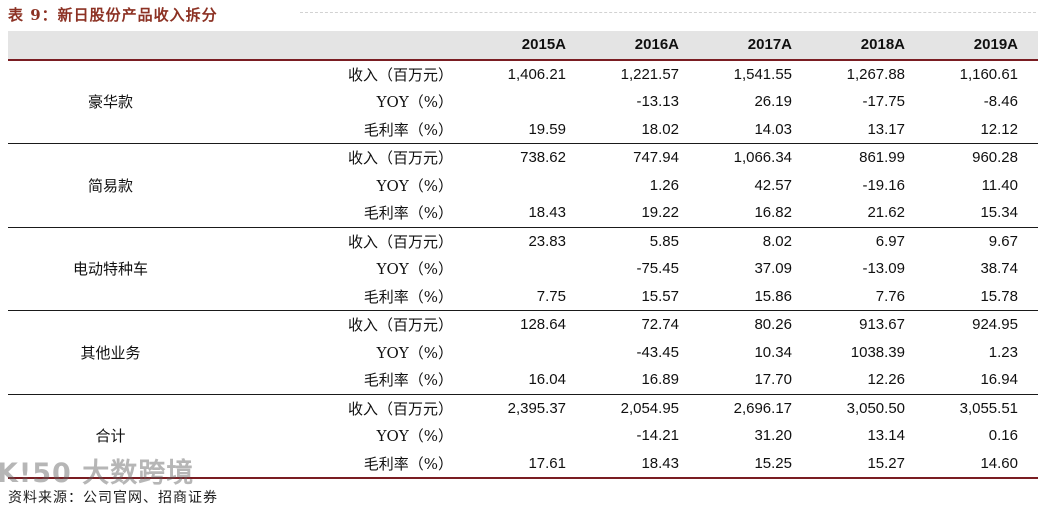  What do you see at coordinates (848, 129) in the screenshot?
I see `value-cell: 13.17` at bounding box center [848, 129].